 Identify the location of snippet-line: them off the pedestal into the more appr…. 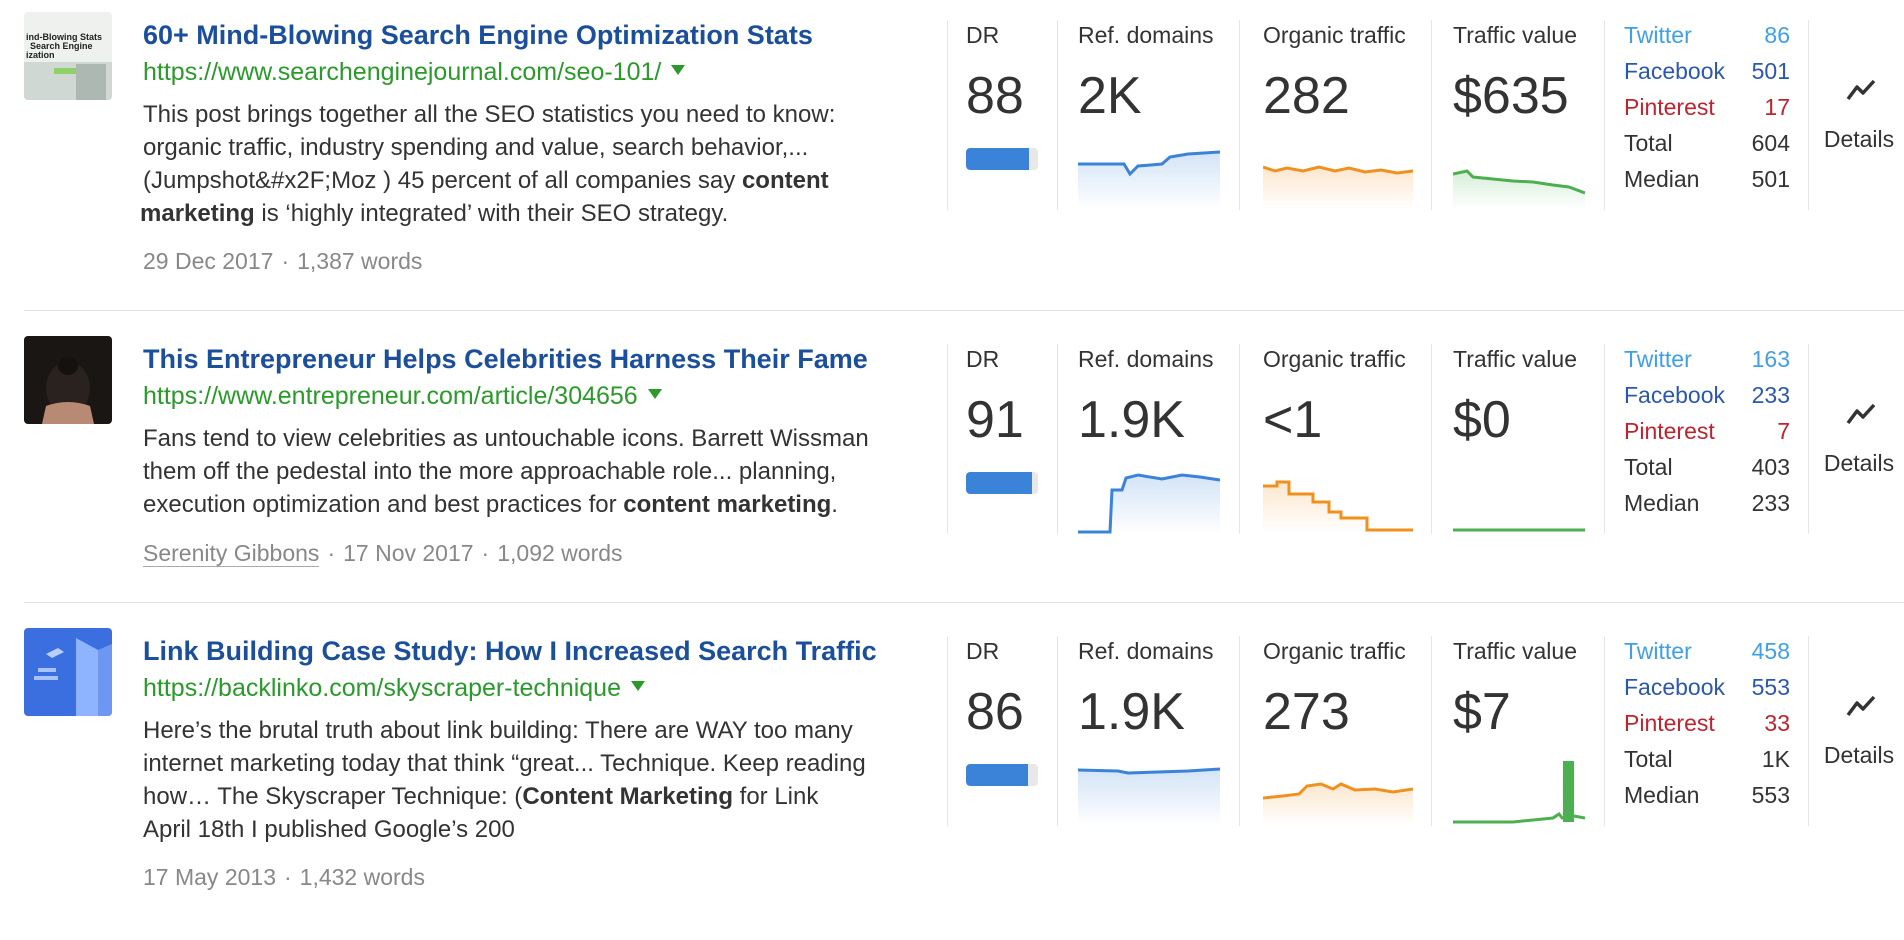
(490, 471).